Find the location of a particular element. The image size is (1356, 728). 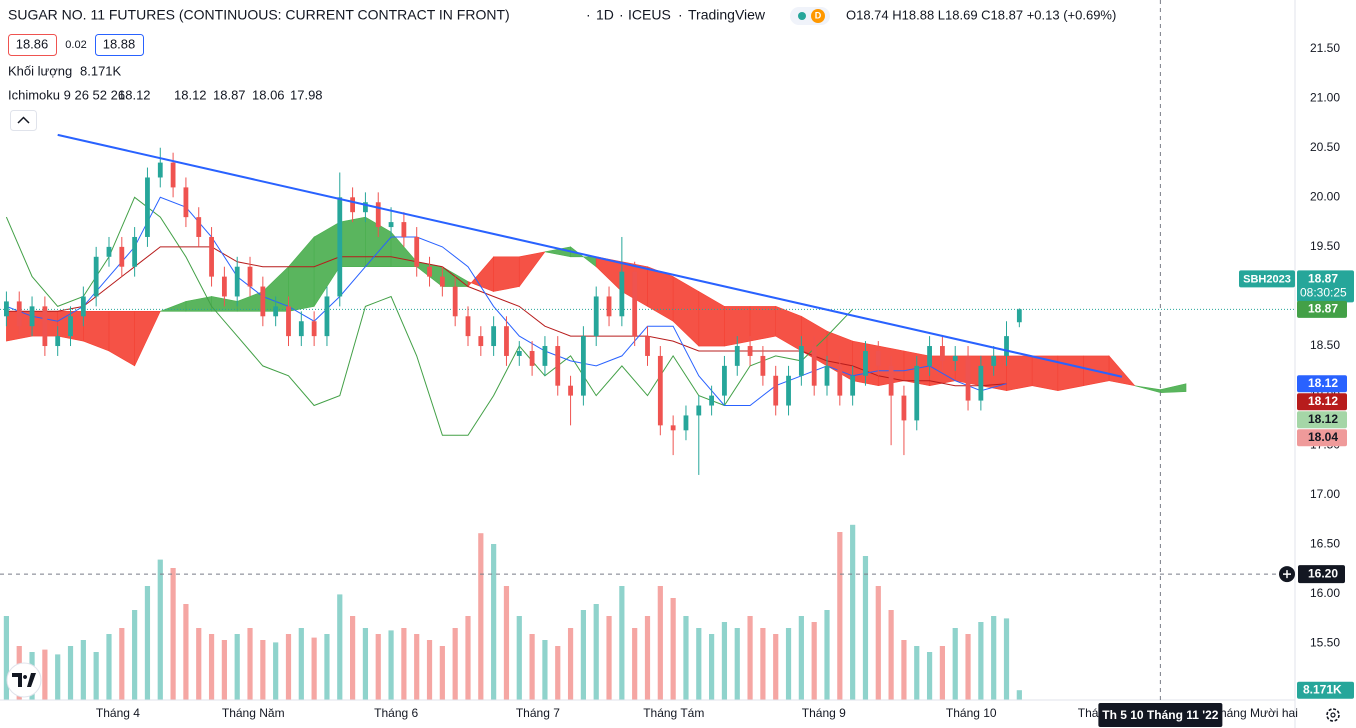

hline-tag is located at coordinates (1321, 574).